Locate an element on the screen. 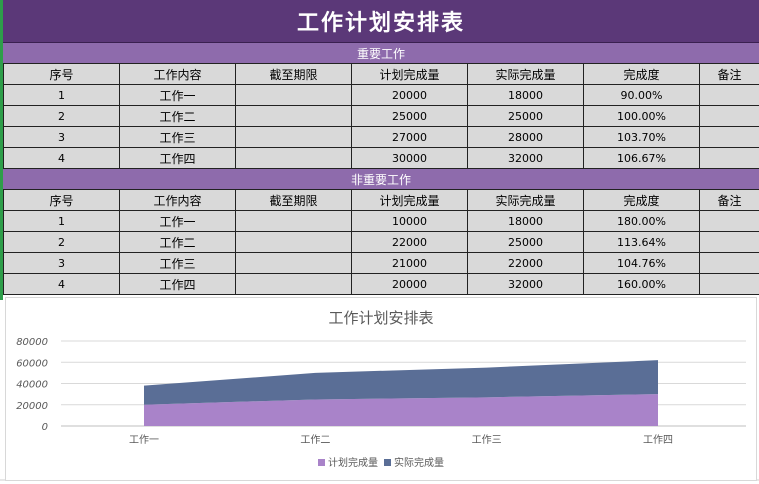  table-cell: 10000 is located at coordinates (410, 221).